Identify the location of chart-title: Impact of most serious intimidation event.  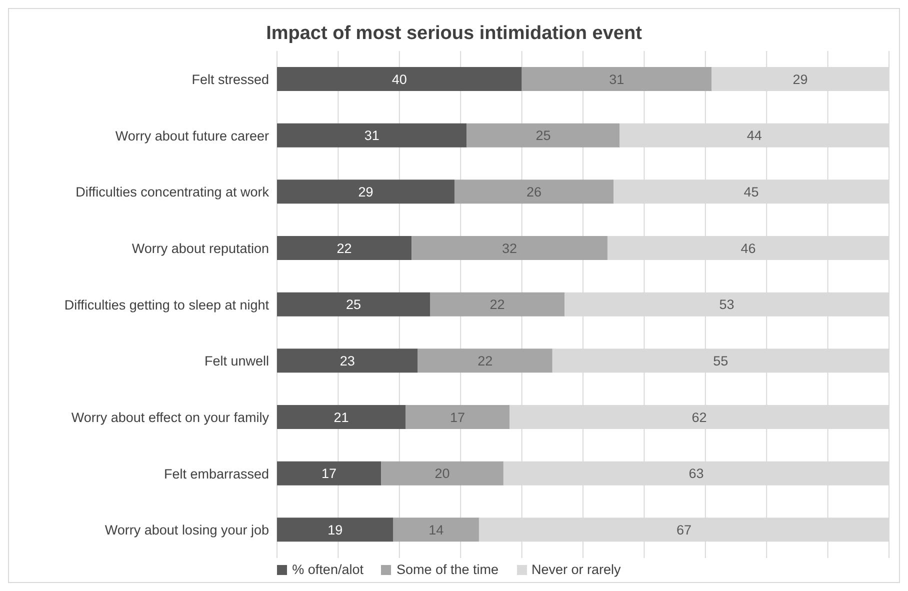
(454, 34).